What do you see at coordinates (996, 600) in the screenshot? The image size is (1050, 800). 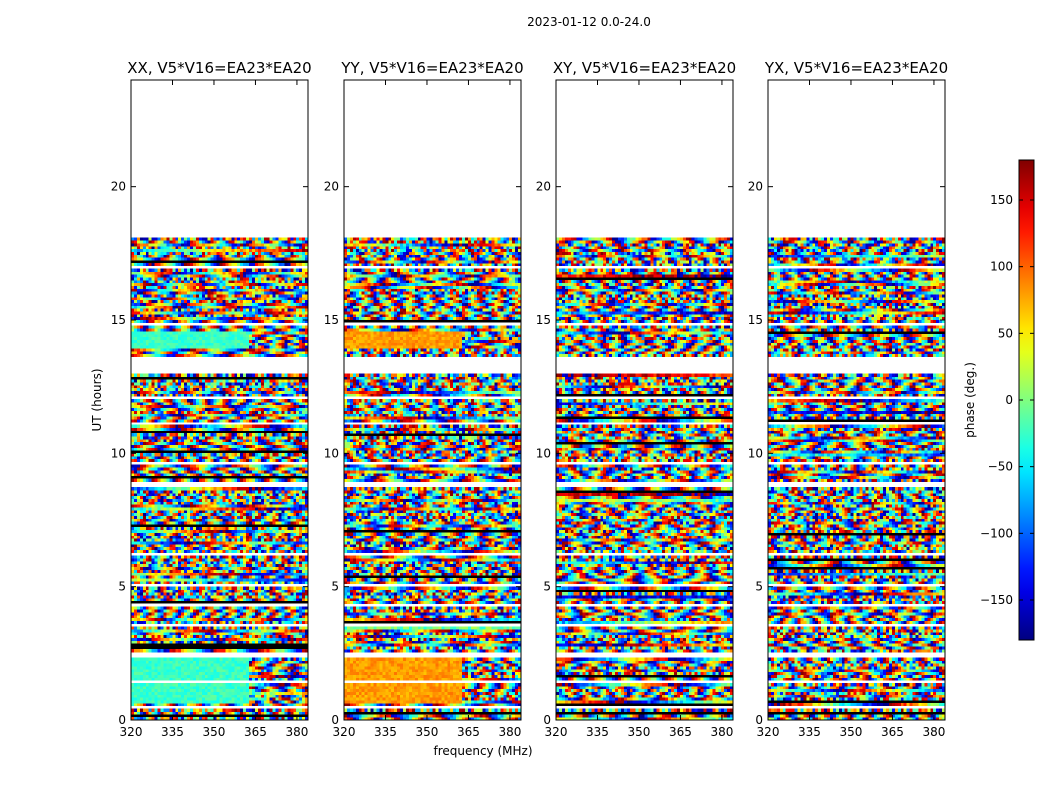 I see `colorbar-tick-label: −150` at bounding box center [996, 600].